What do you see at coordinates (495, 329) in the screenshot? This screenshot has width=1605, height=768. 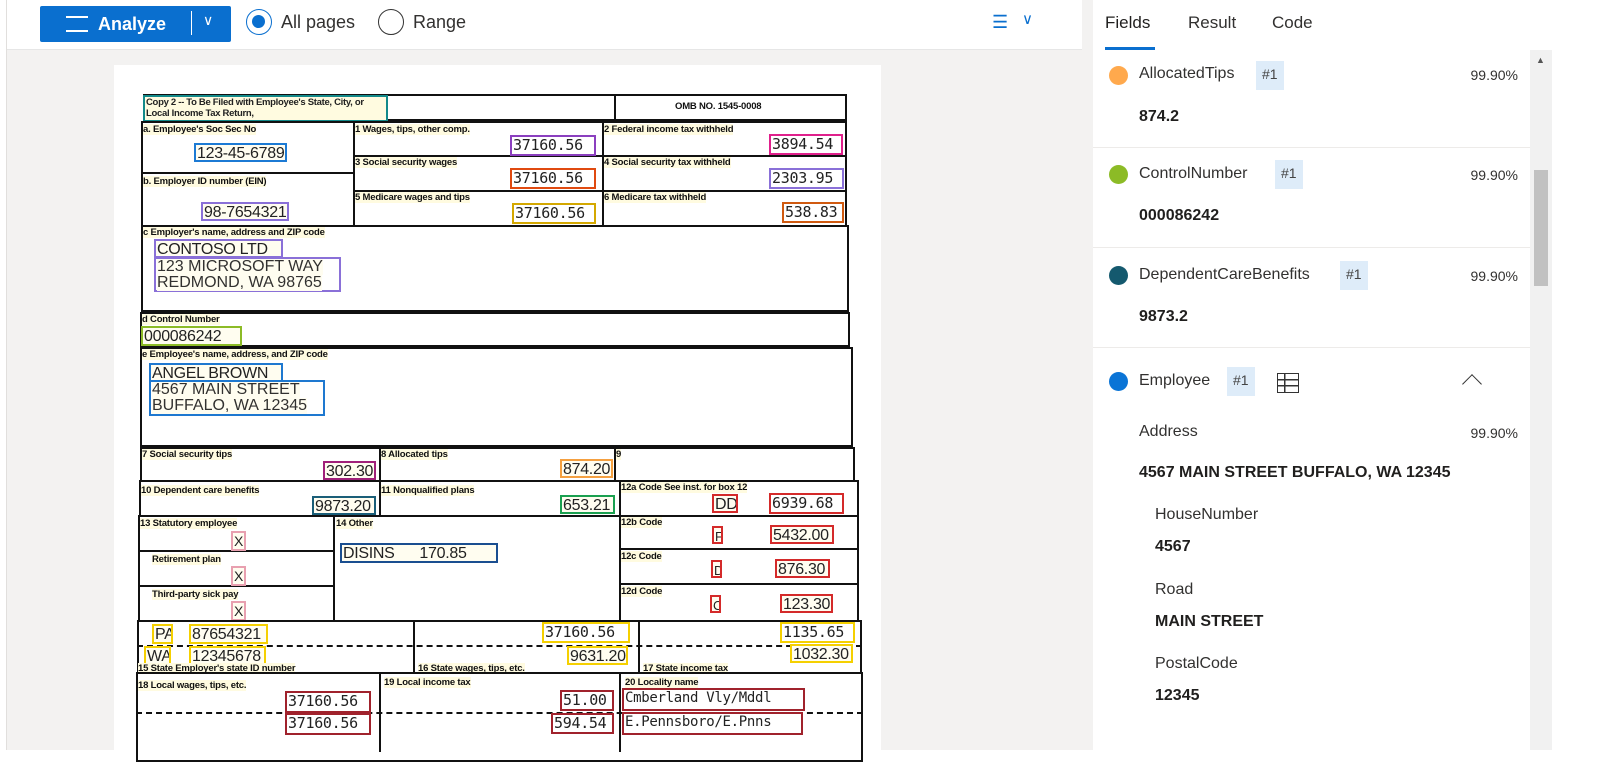 I see `box-d` at bounding box center [495, 329].